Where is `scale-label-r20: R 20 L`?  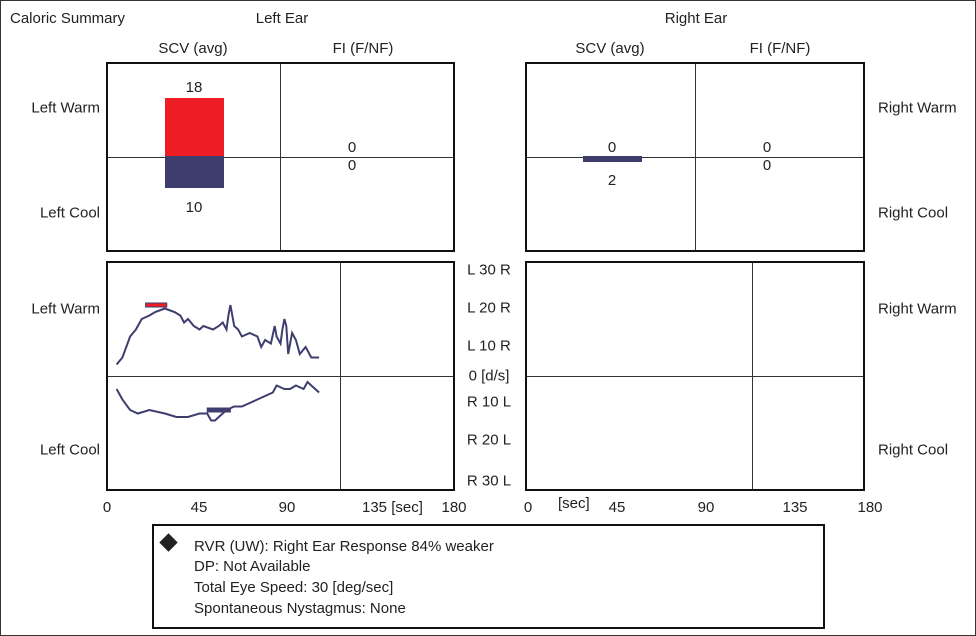 scale-label-r20: R 20 L is located at coordinates (489, 440).